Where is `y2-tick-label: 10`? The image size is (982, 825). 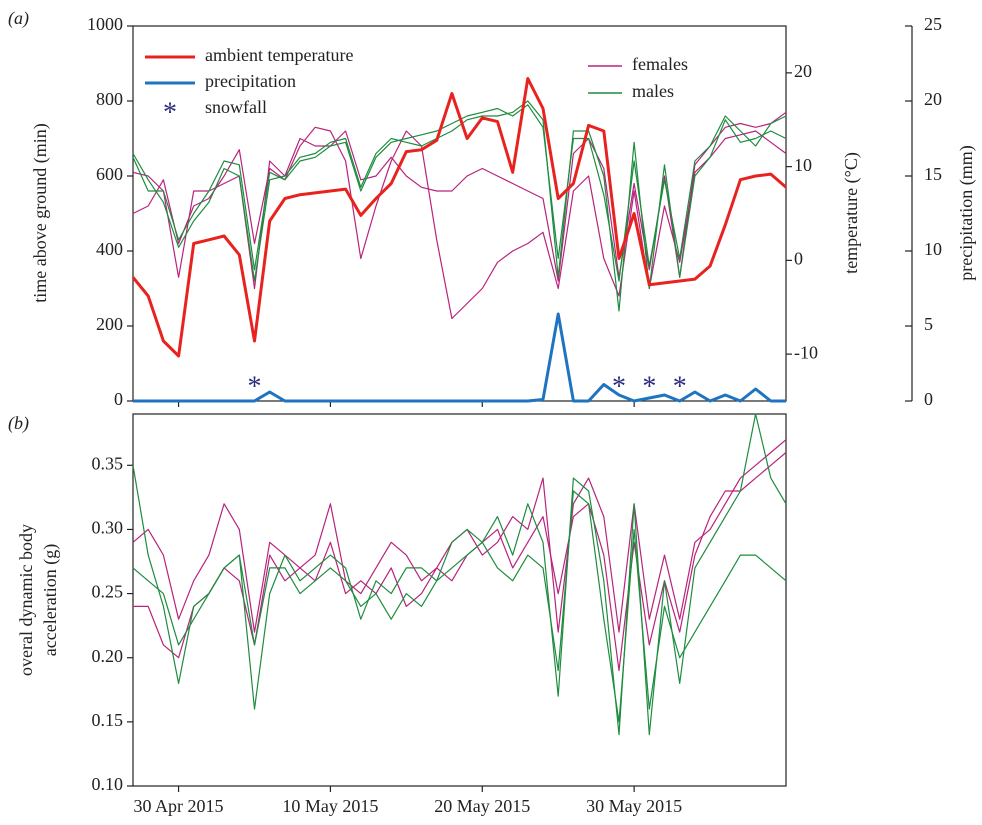
y2-tick-label: 10 is located at coordinates (803, 165).